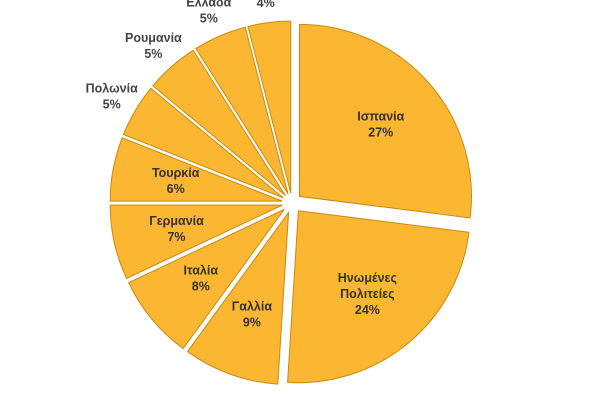 The width and height of the screenshot is (600, 418). I want to click on slice-category: Τουρκία, so click(176, 173).